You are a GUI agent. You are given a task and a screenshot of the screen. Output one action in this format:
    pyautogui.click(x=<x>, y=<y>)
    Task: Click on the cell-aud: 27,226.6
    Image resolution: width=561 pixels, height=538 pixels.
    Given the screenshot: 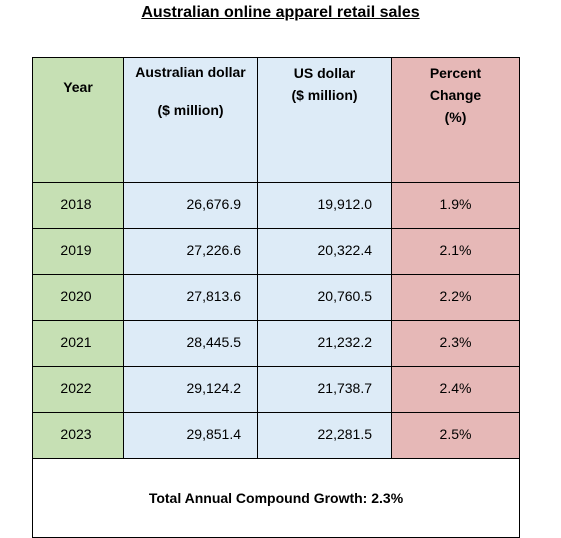 What is the action you would take?
    pyautogui.click(x=190, y=251)
    